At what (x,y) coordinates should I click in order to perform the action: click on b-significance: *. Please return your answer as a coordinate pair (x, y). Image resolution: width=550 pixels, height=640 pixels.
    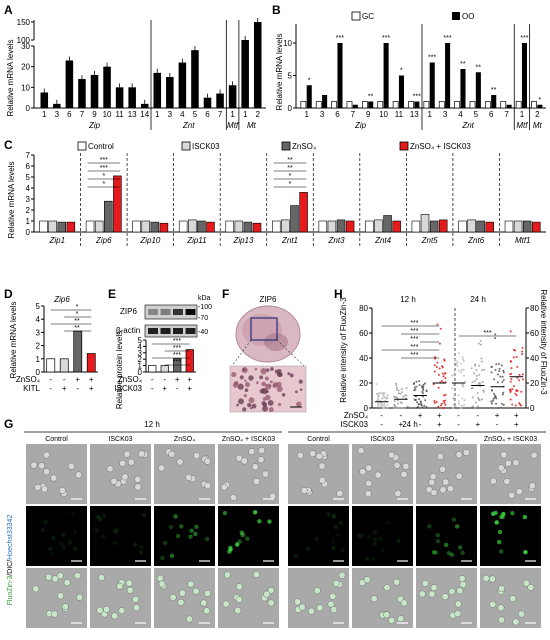
    Looking at the image, I should click on (309, 80).